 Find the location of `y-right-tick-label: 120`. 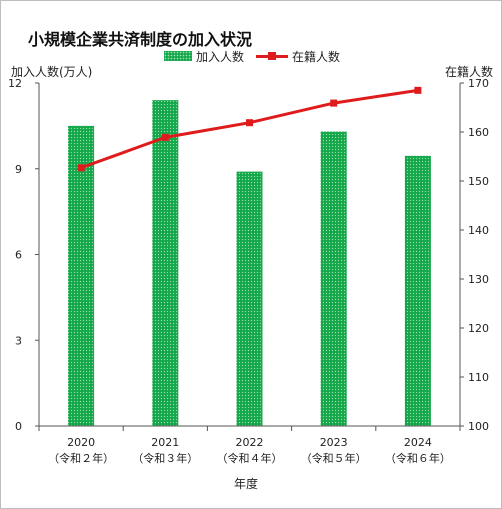

y-right-tick-label: 120 is located at coordinates (478, 328).